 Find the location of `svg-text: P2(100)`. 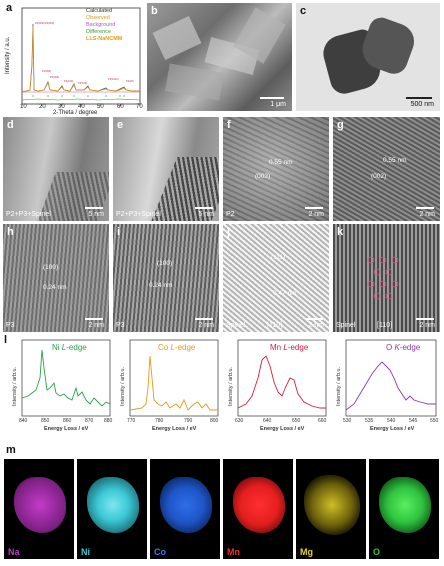

svg-text: P2(100) is located at coordinates (68, 81).